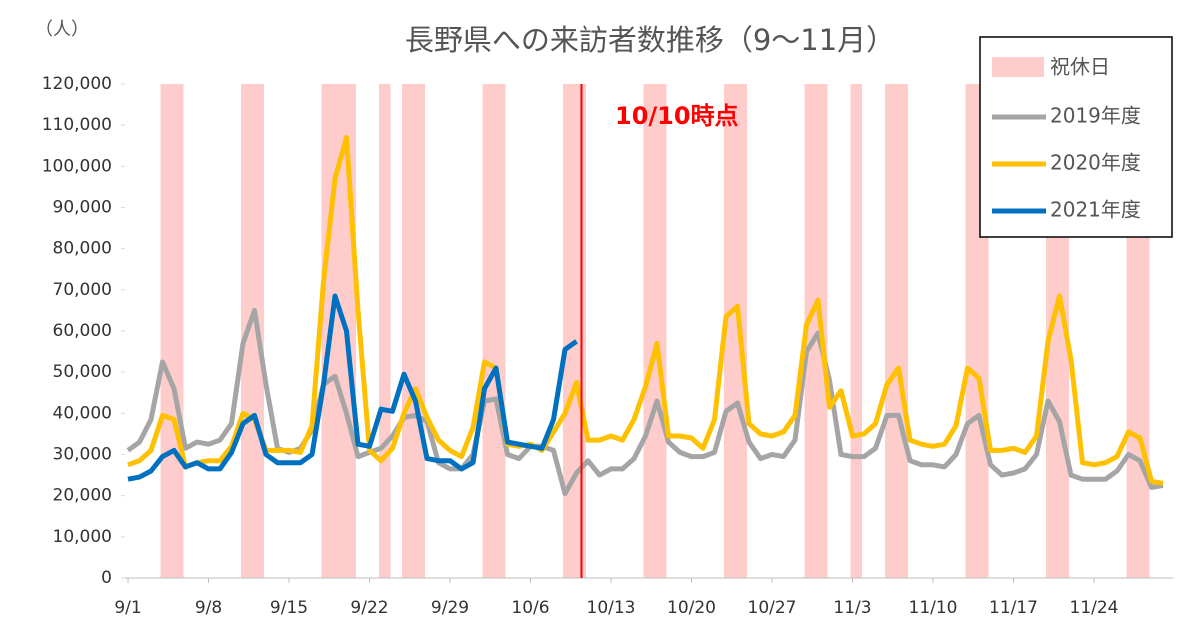 This screenshot has height=632, width=1186. I want to click on y-tick-label: 0, so click(106, 578).